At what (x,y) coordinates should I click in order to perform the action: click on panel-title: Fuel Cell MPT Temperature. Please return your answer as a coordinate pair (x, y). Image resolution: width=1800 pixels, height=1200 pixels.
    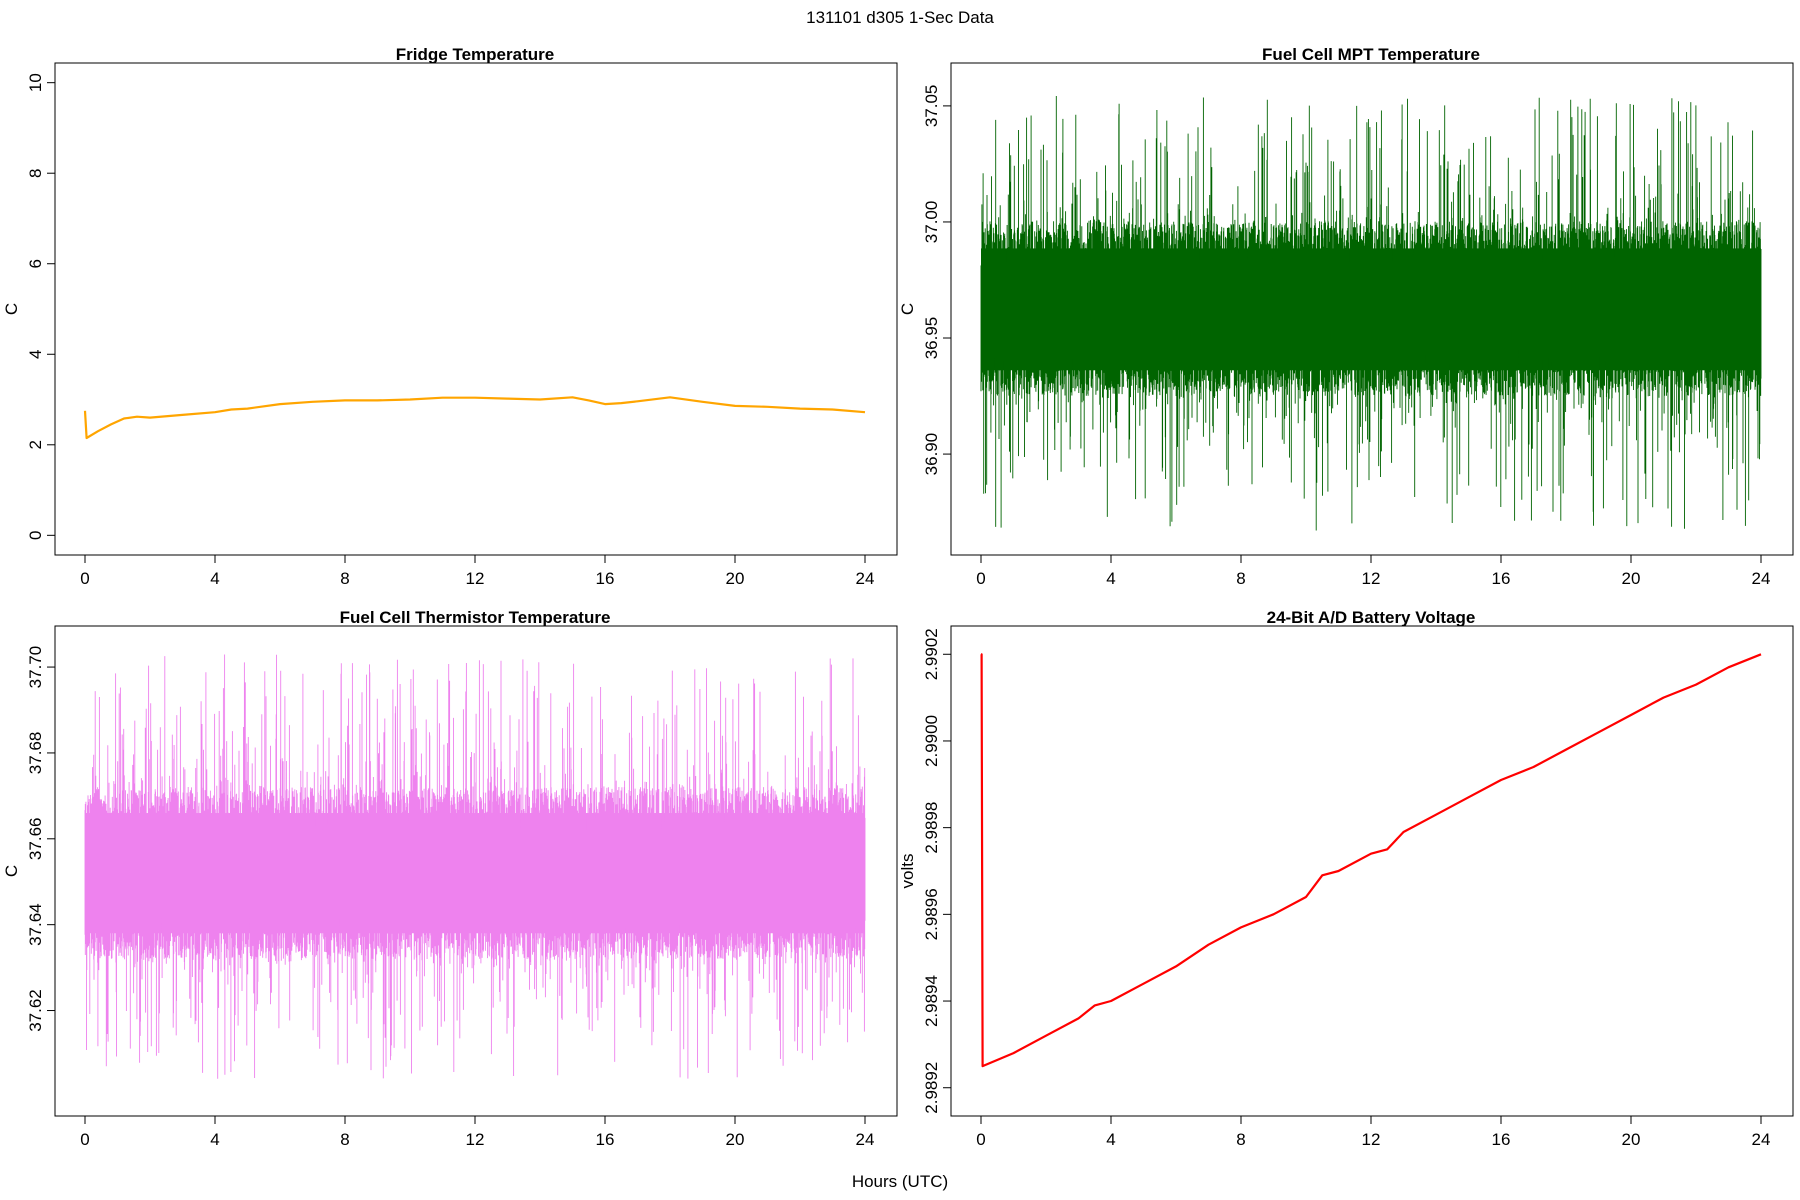
    Looking at the image, I should click on (1371, 54).